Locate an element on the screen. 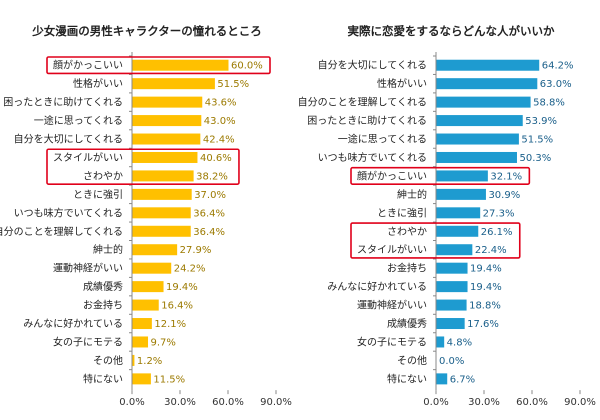 The width and height of the screenshot is (600, 420). value-label: 58.8% is located at coordinates (549, 103).